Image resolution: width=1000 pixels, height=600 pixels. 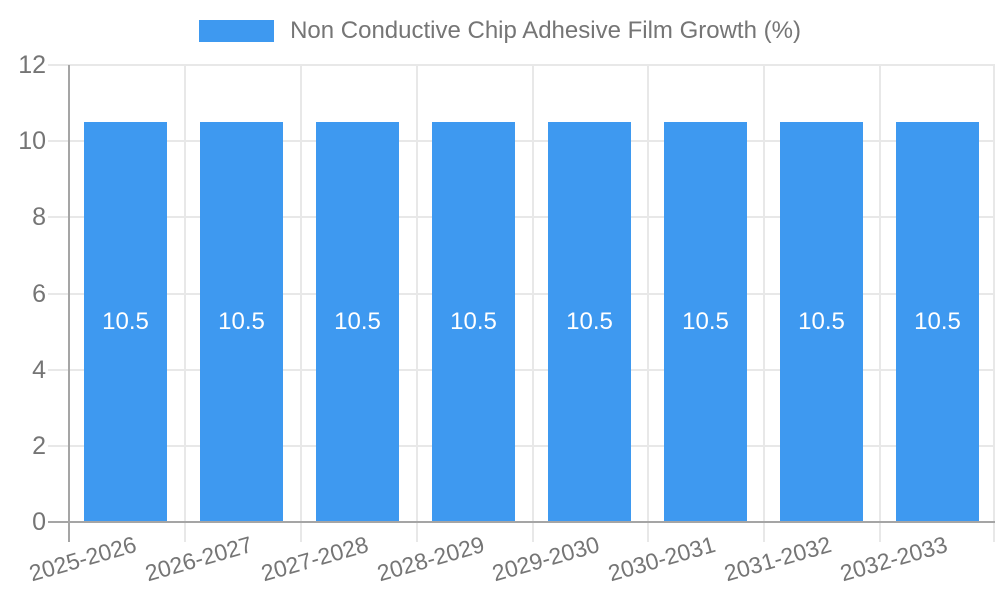 What do you see at coordinates (39, 522) in the screenshot?
I see `y-axis-tick-label: 0` at bounding box center [39, 522].